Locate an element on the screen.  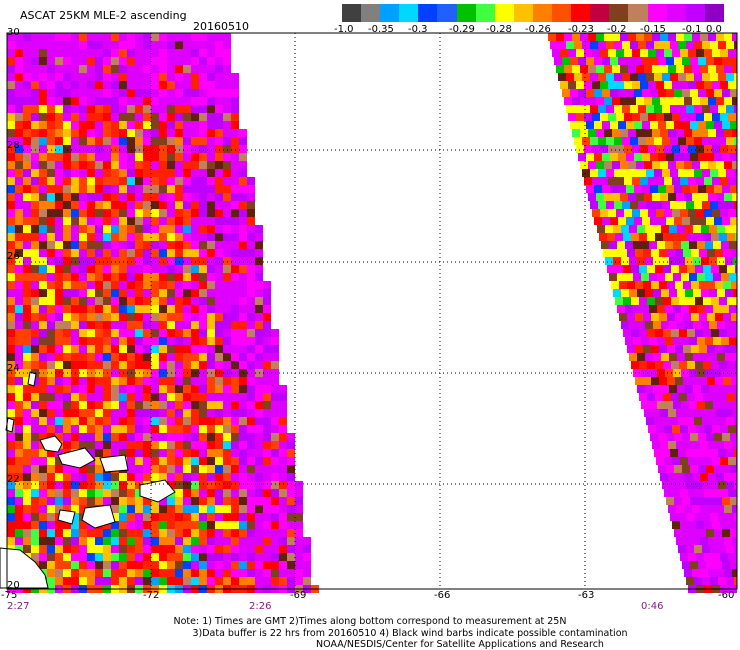
lon-label-60: -60 is located at coordinates (726, 595).